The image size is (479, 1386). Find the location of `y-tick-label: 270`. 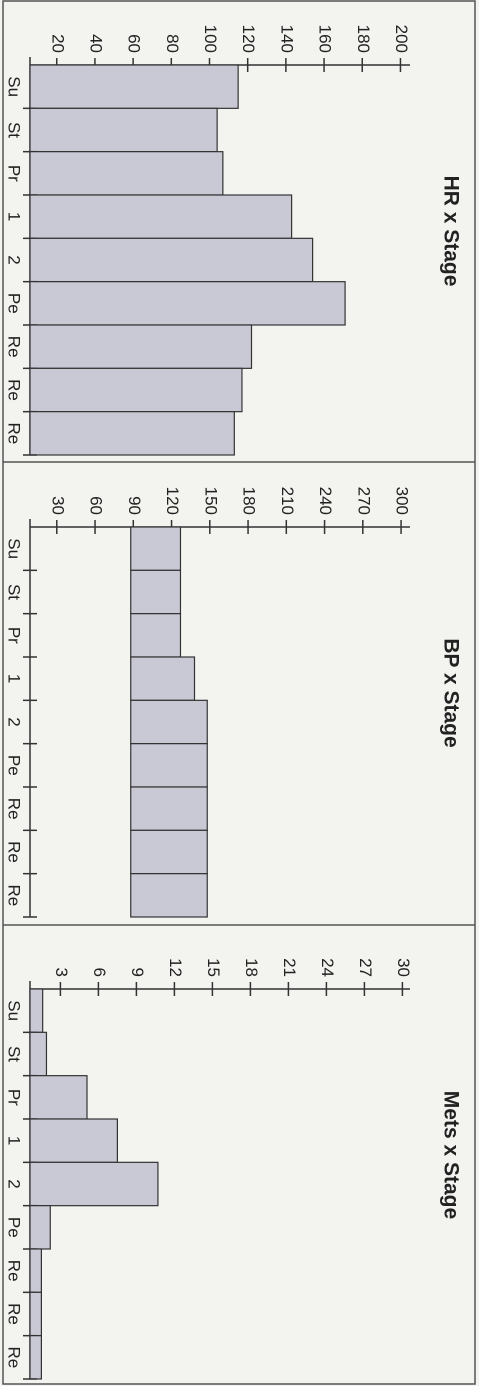

y-tick-label: 270 is located at coordinates (363, 501).